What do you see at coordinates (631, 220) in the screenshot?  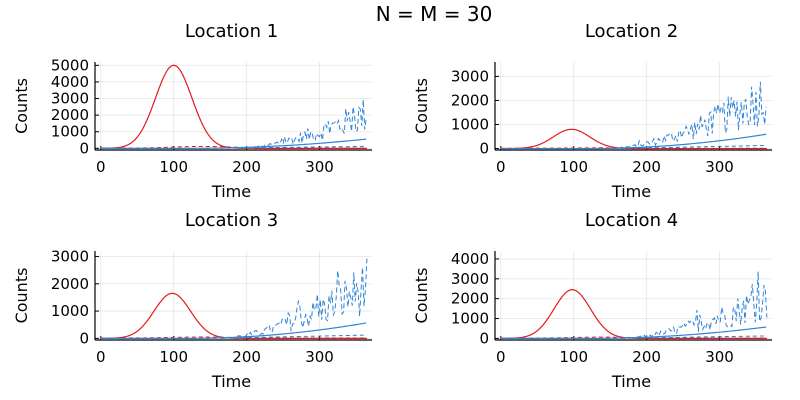 I see `panel-title: Location 4` at bounding box center [631, 220].